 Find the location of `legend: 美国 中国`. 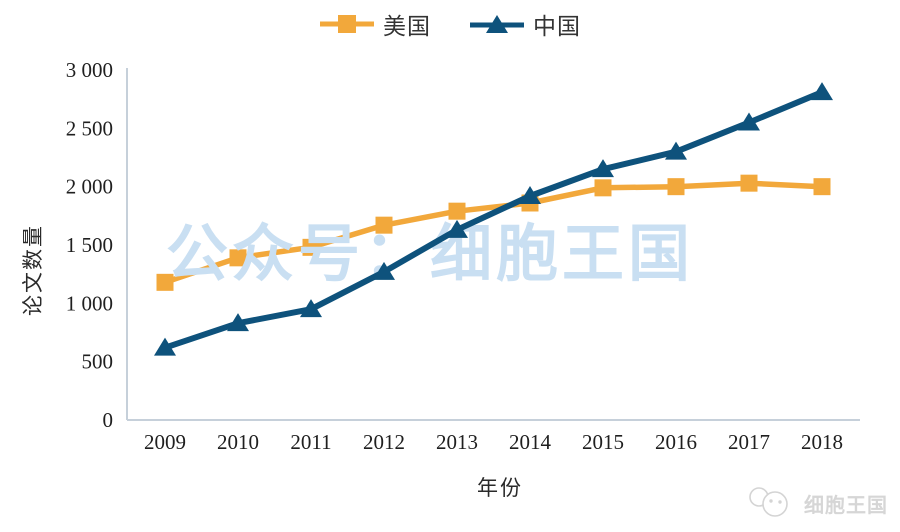

legend: 美国 中国 is located at coordinates (450, 24).